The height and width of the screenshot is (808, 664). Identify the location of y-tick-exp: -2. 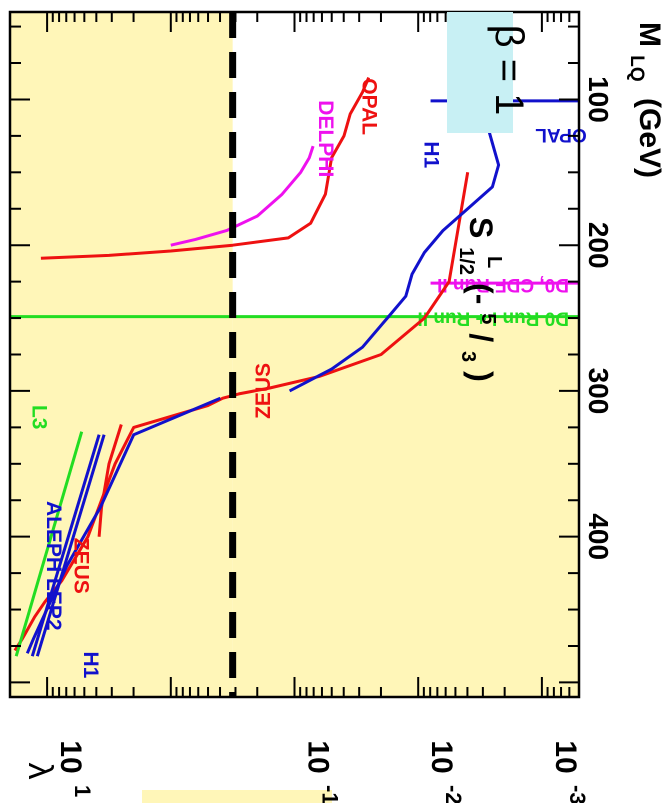
(453, 794).